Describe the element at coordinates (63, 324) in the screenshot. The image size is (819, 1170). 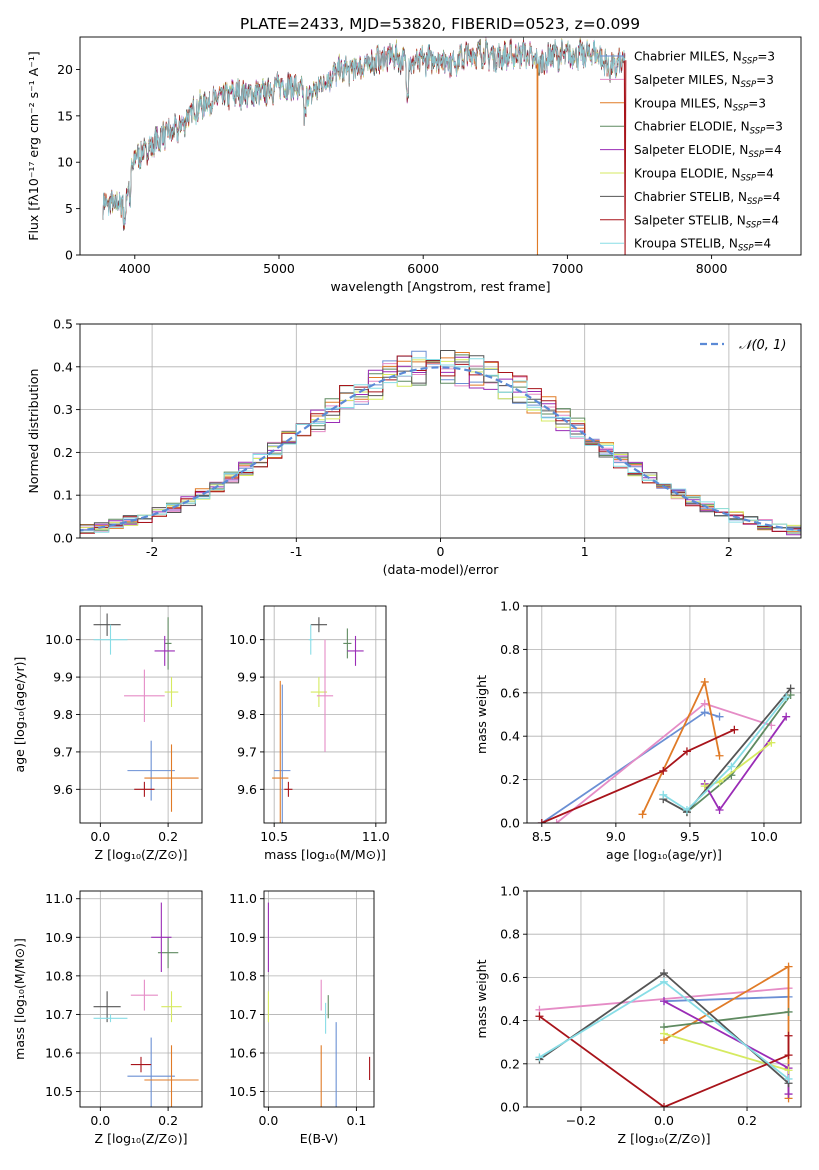
I see `y-tick-label: 0.5` at that location.